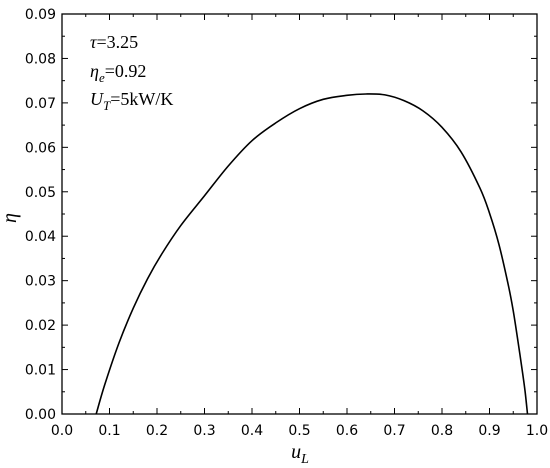  What do you see at coordinates (40, 371) in the screenshot?
I see `y-tick-label: 0.01` at bounding box center [40, 371].